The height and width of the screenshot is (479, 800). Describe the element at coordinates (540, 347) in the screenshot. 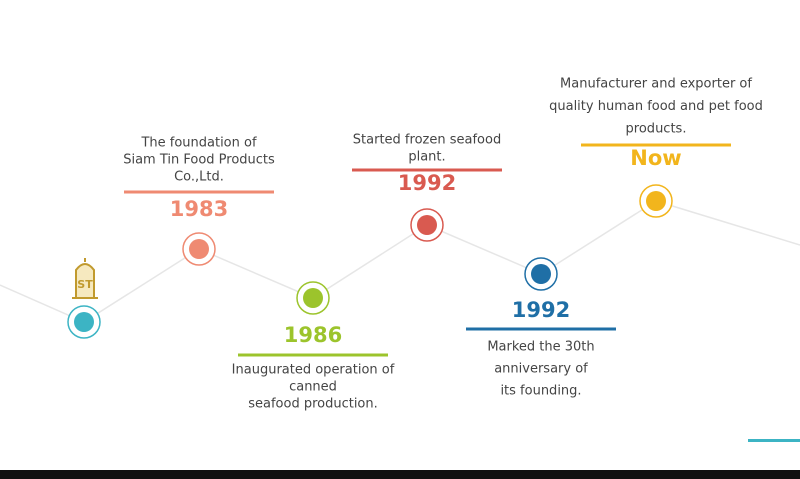

I see `description-line: Marked the 30th` at that location.